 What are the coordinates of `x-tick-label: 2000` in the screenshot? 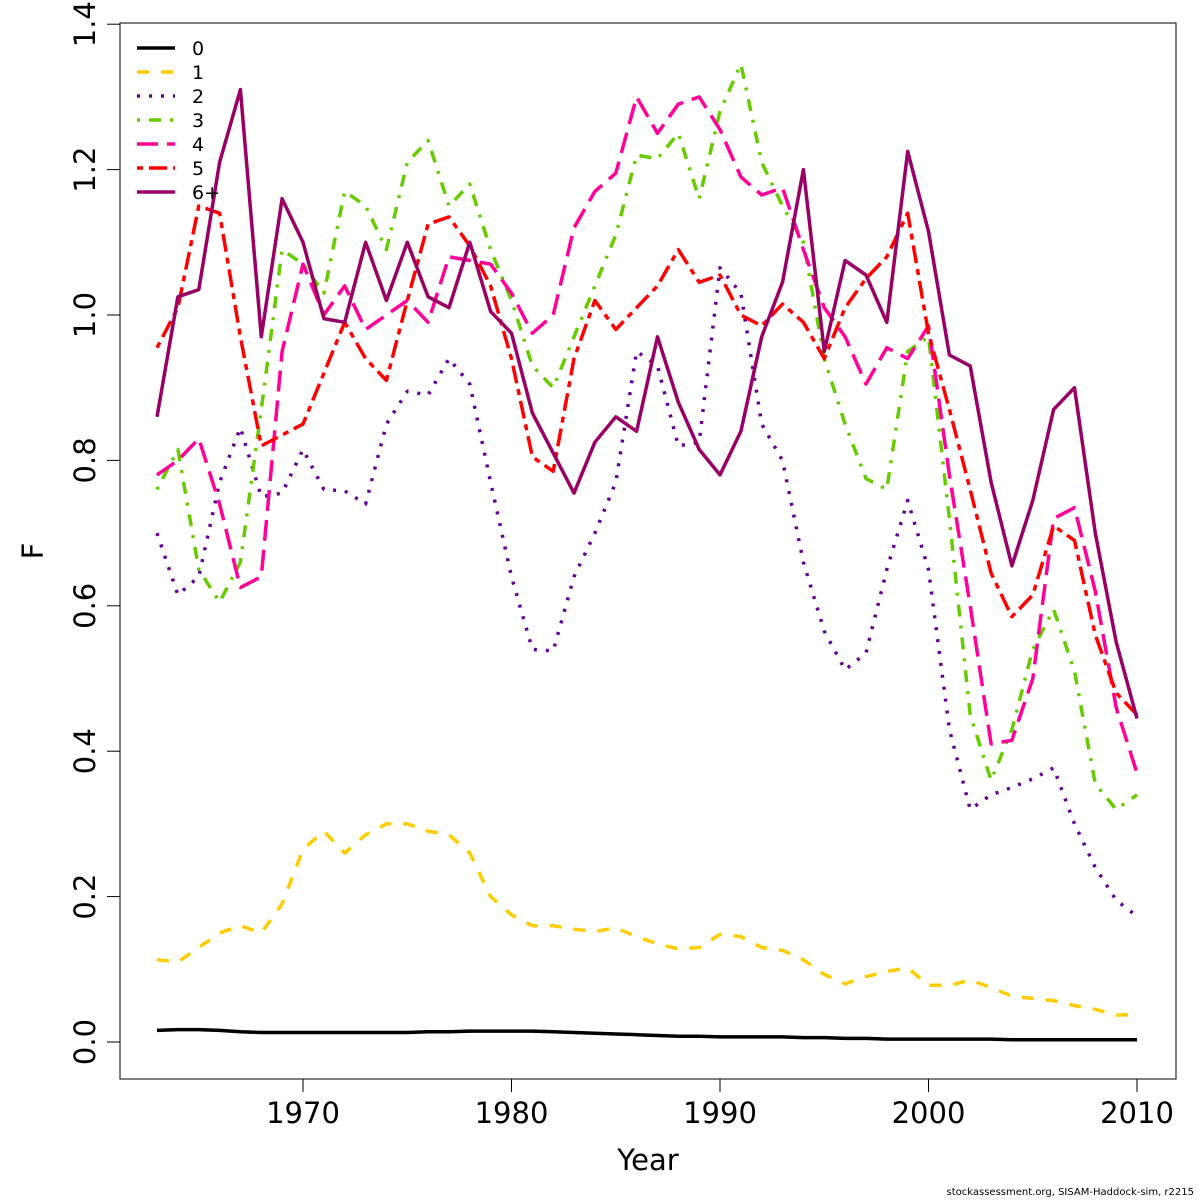 It's located at (929, 1113).